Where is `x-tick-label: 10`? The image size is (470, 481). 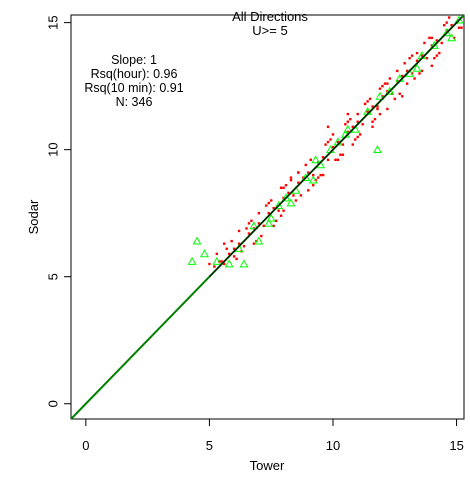 x-tick-label: 10 is located at coordinates (333, 445).